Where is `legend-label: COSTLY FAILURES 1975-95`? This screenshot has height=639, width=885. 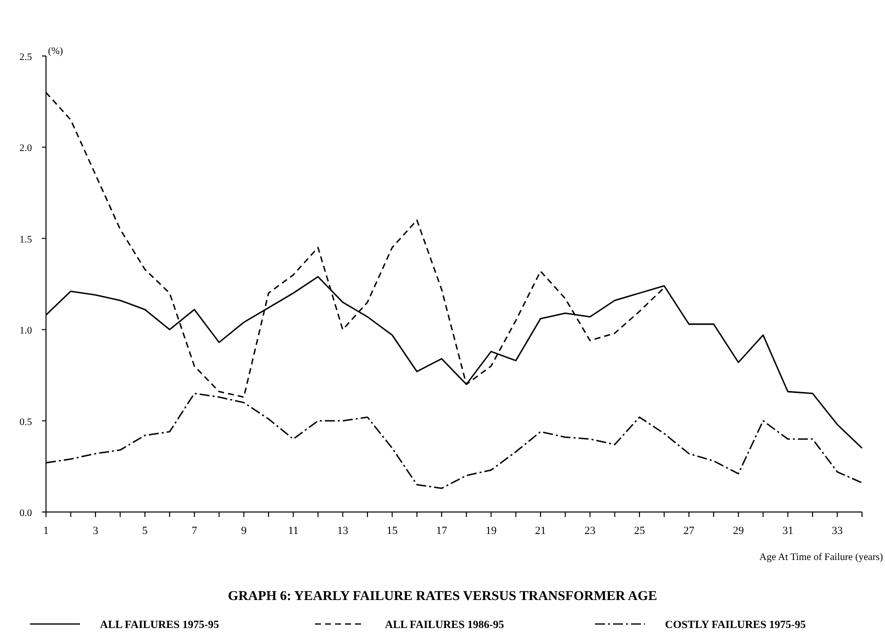 legend-label: COSTLY FAILURES 1975-95 is located at coordinates (735, 625).